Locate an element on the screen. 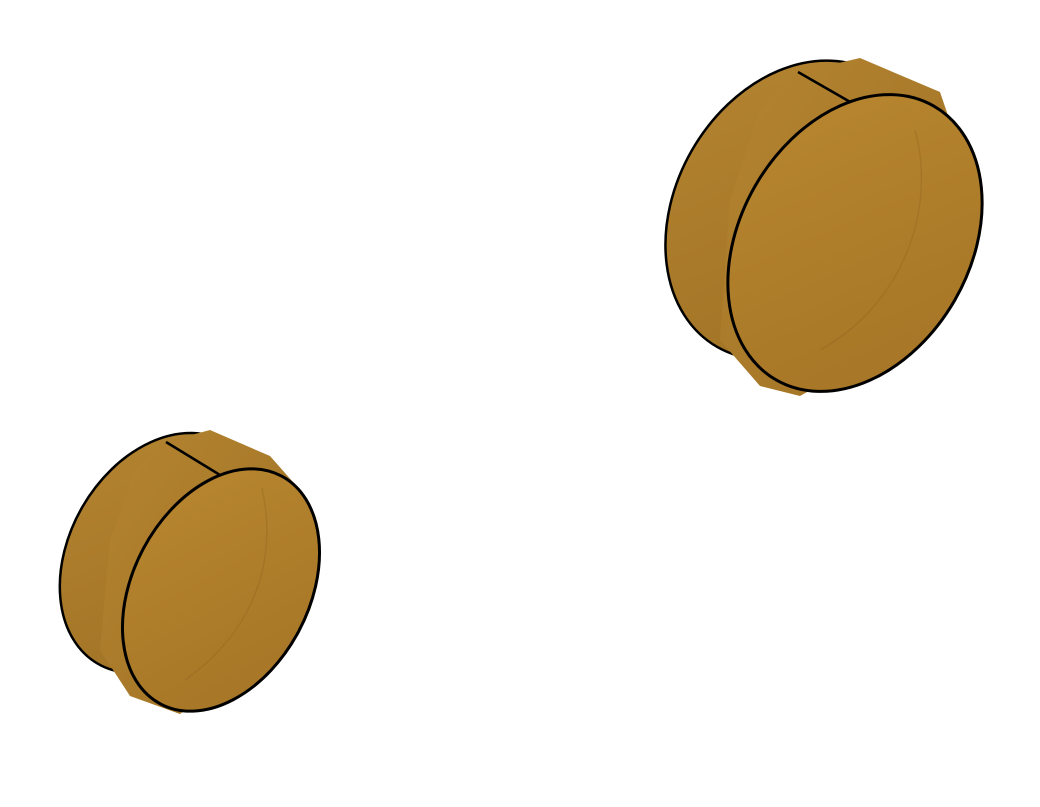 The height and width of the screenshot is (807, 1040). small-disc-seam is located at coordinates (193, 458).